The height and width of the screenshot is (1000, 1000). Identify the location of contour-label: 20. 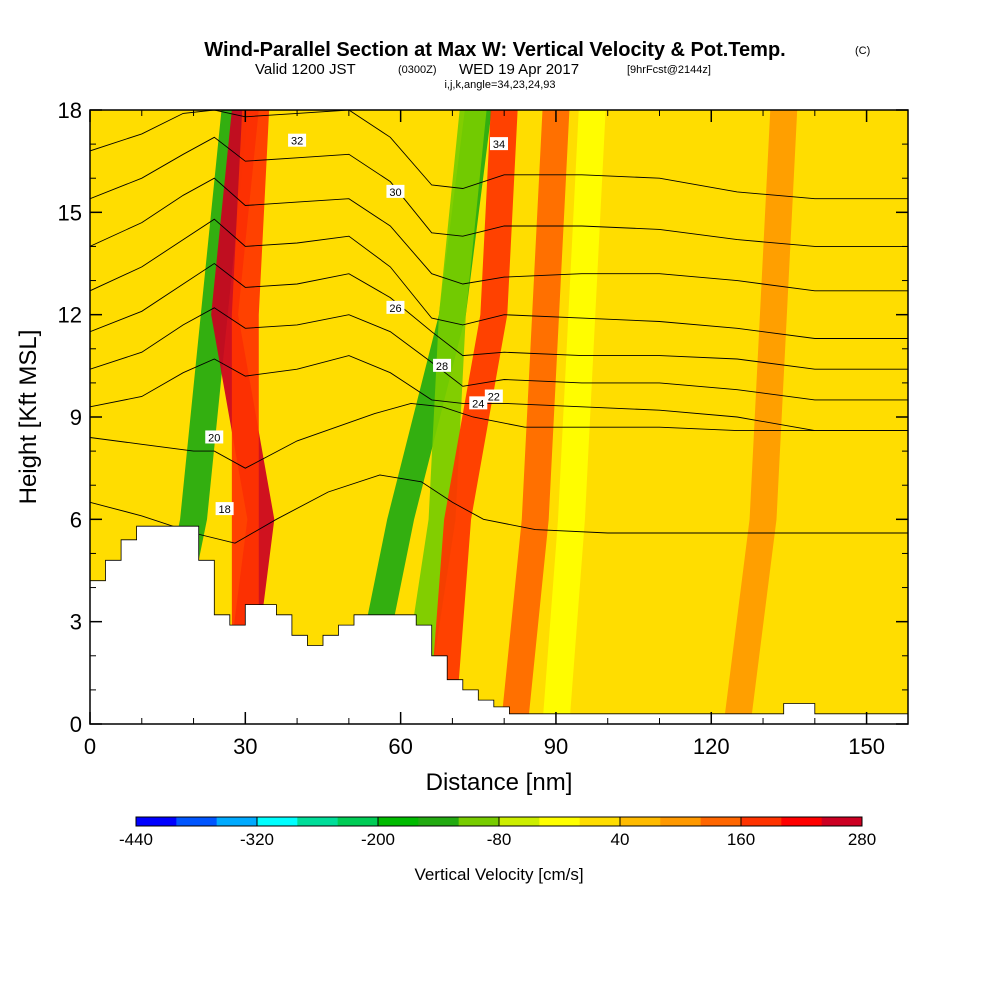
(214, 438).